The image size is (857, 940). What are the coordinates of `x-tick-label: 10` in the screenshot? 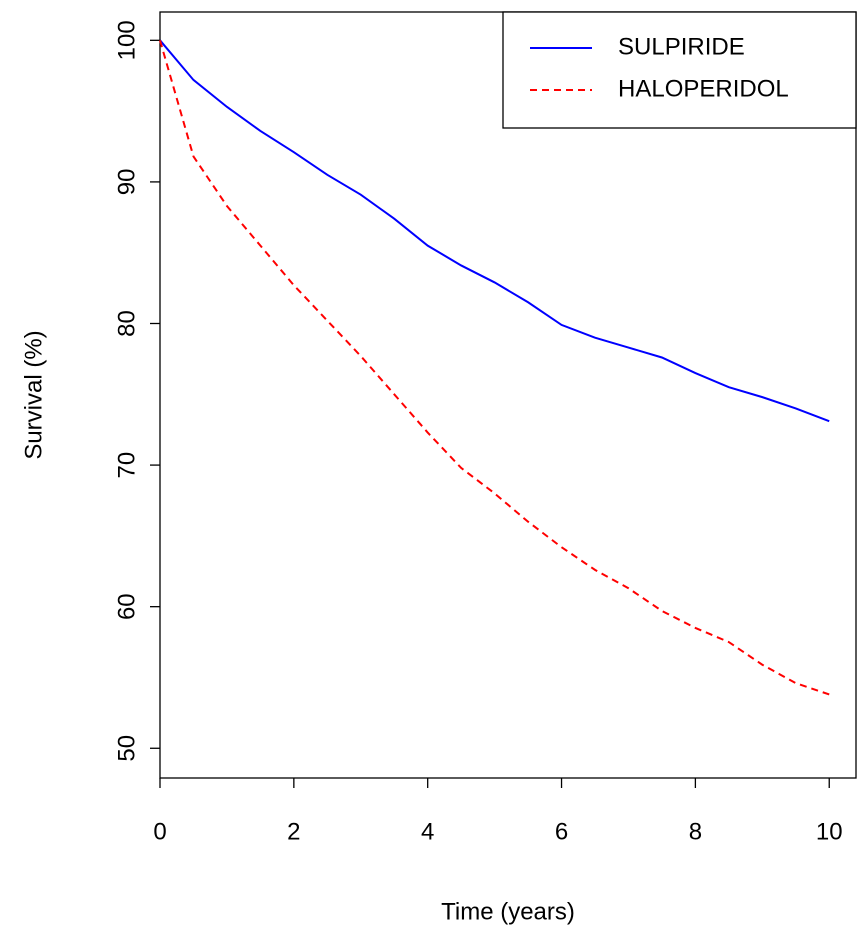 It's located at (829, 831).